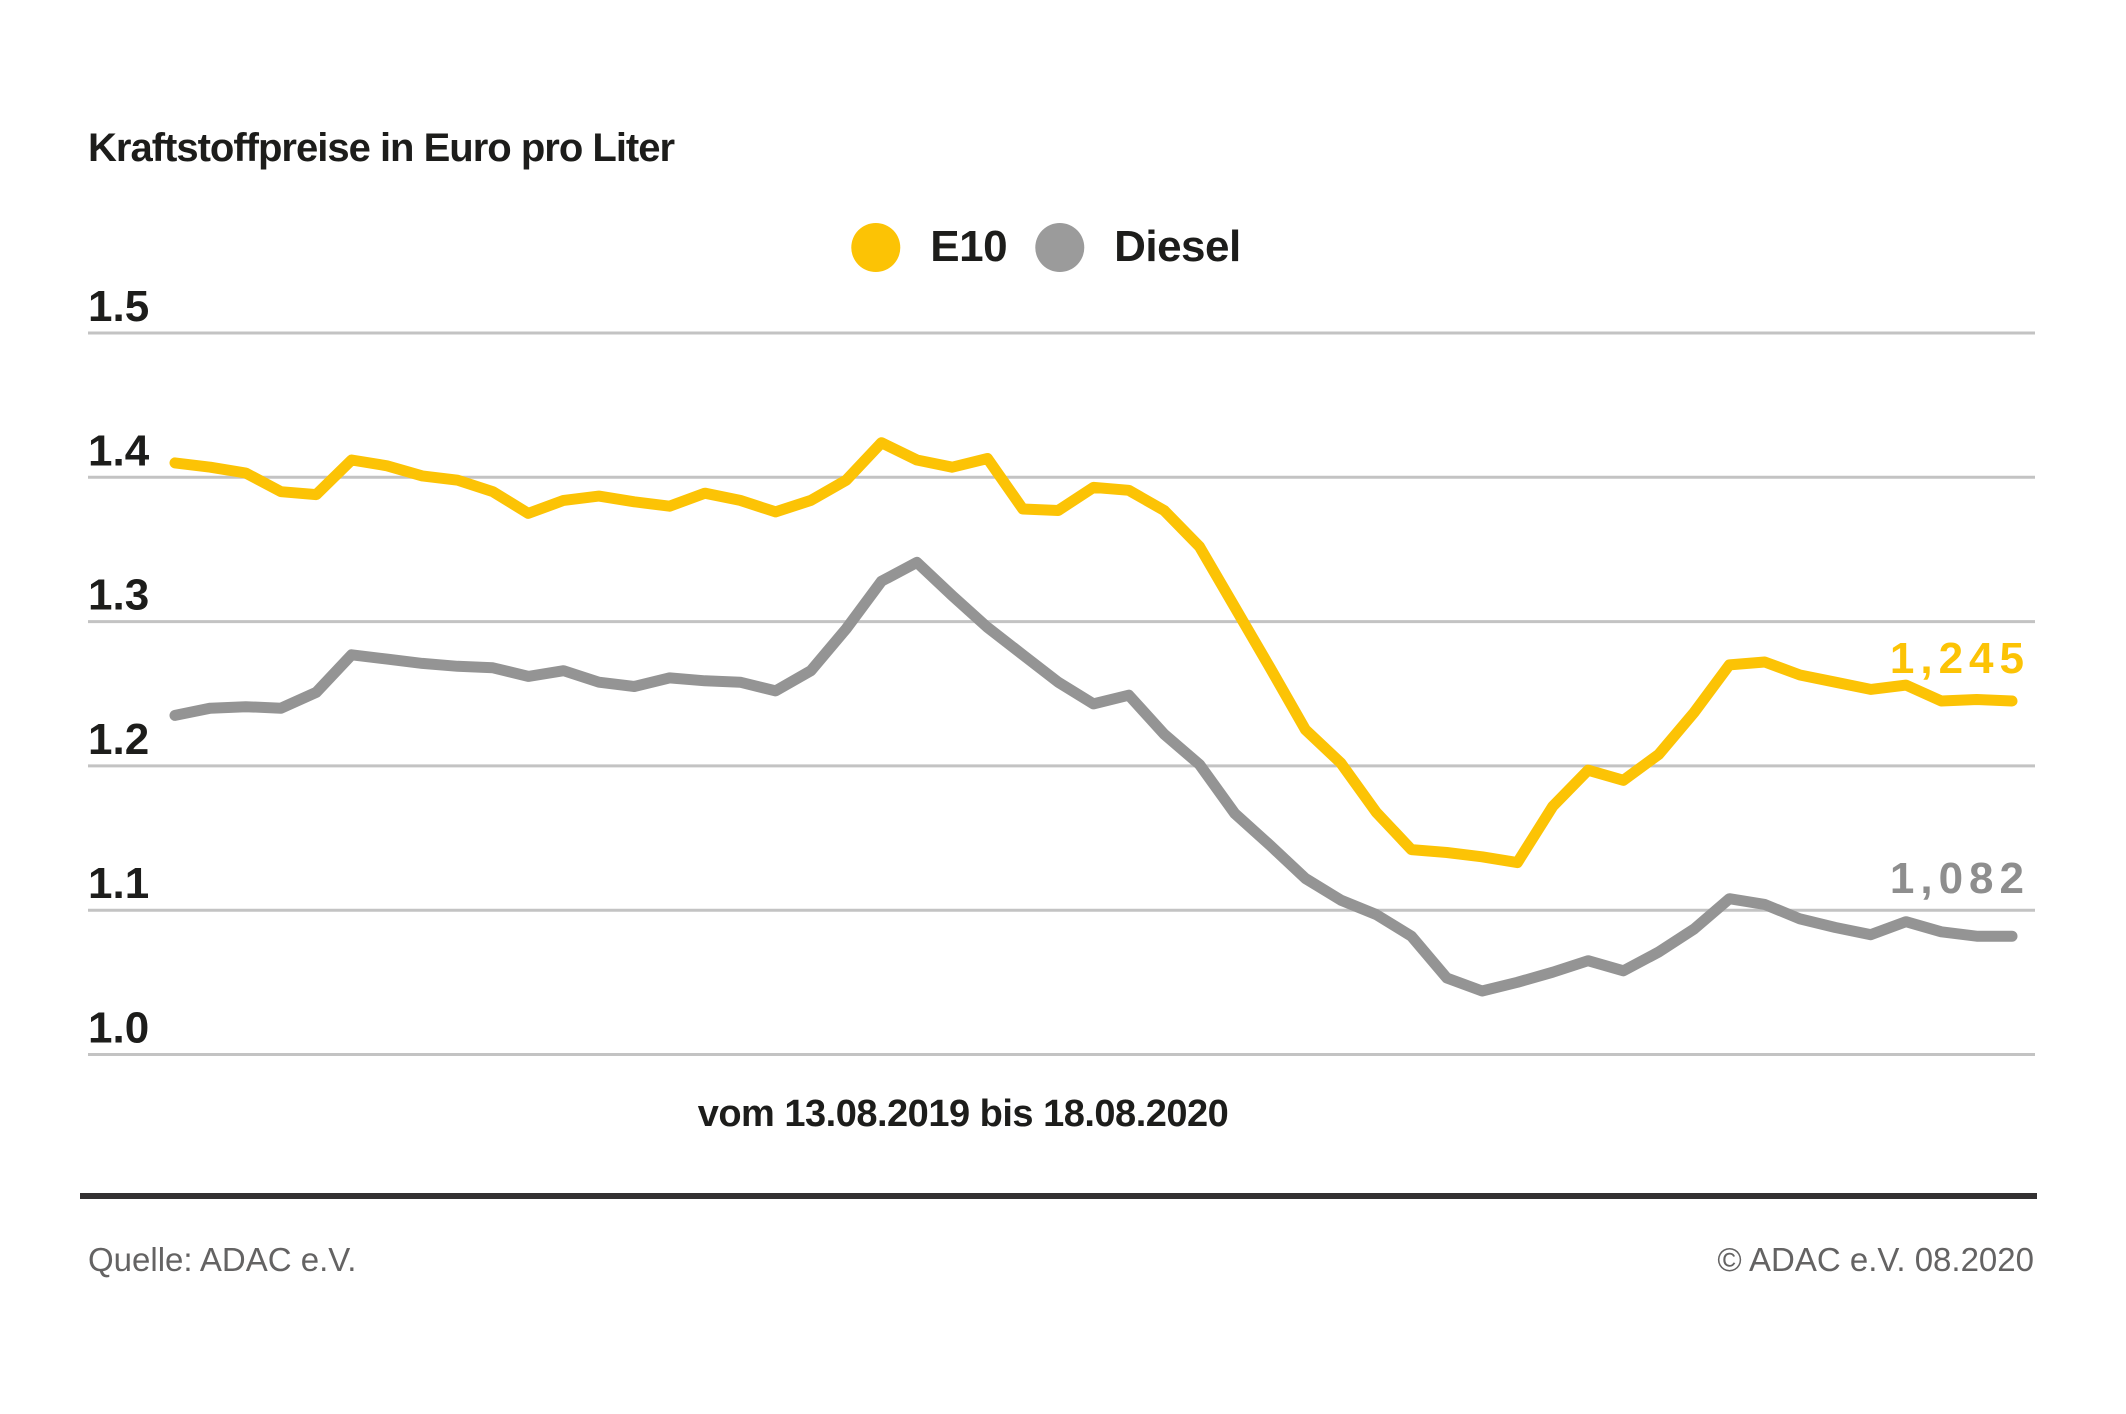 The image size is (2126, 1414). What do you see at coordinates (1058, 1196) in the screenshot?
I see `footer-divider` at bounding box center [1058, 1196].